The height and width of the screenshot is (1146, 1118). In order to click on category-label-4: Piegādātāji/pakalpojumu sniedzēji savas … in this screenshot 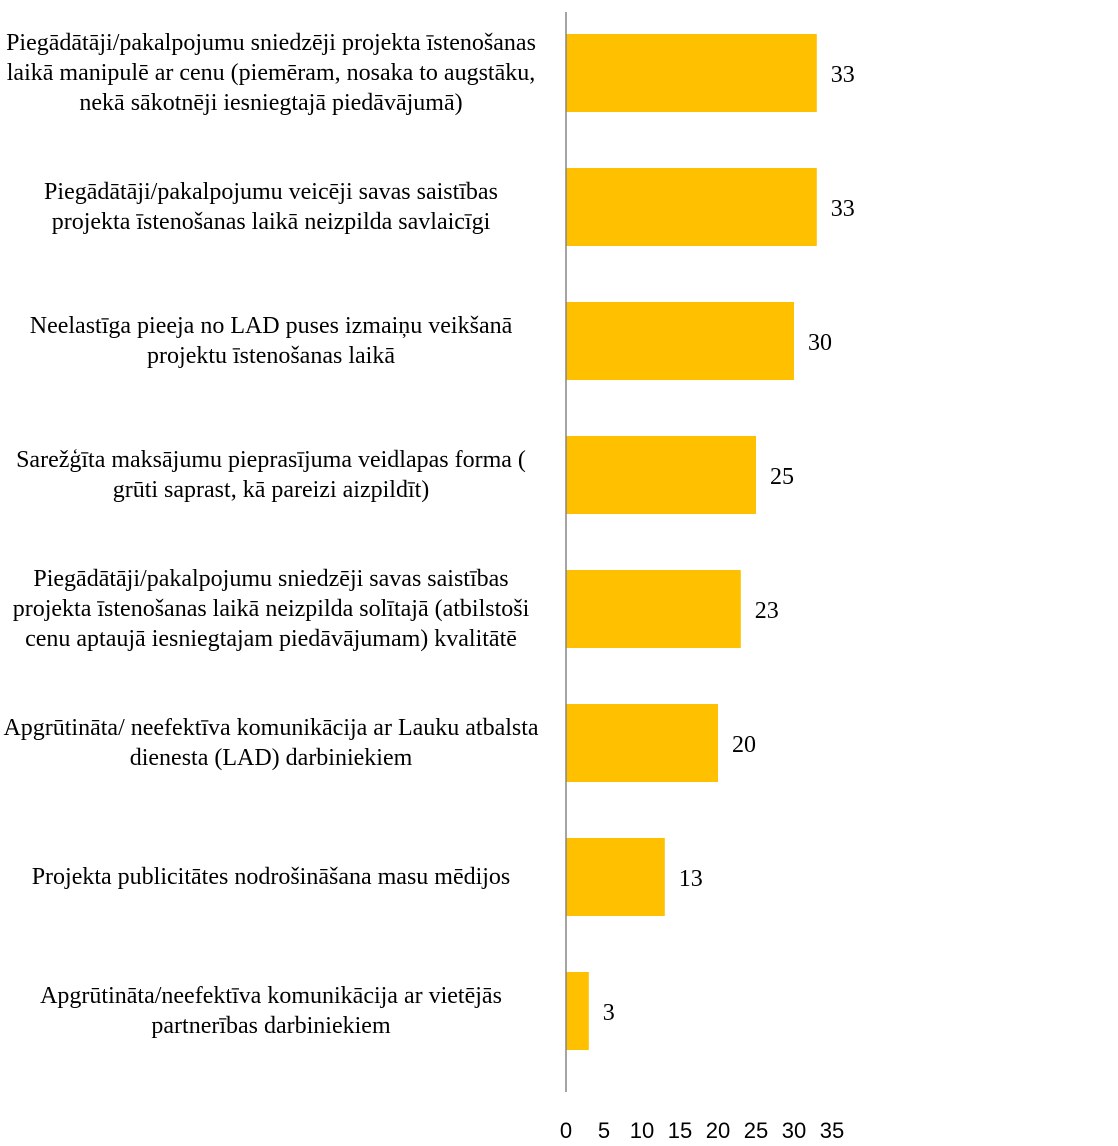, I will do `click(271, 609)`.